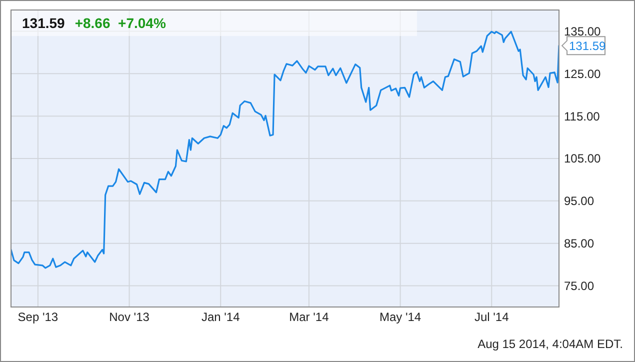 The height and width of the screenshot is (362, 635). I want to click on x-tick-label: Jul '14, so click(492, 317).